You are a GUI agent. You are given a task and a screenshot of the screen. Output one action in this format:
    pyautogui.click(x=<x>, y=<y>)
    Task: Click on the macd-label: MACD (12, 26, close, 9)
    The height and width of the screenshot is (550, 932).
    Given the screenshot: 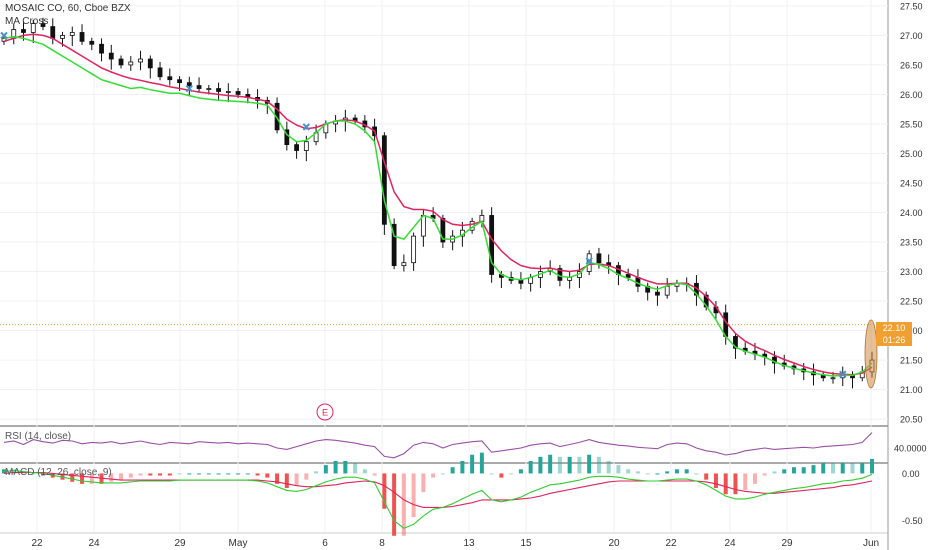 What is the action you would take?
    pyautogui.click(x=58, y=472)
    